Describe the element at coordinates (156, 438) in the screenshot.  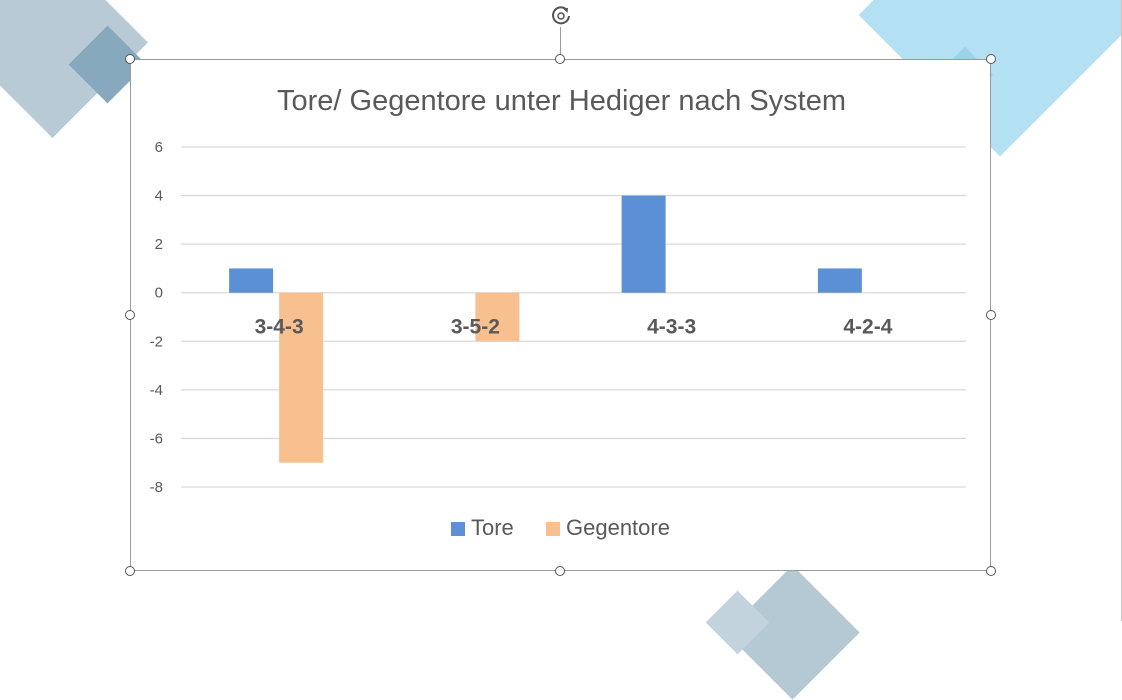
I see `y-tick-label: -6` at that location.